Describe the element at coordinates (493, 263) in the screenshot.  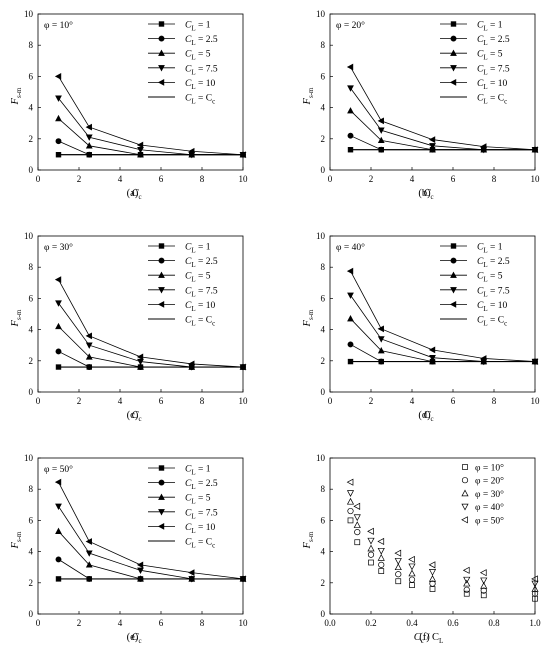
I see `legend-label: CL = 2.5` at that location.